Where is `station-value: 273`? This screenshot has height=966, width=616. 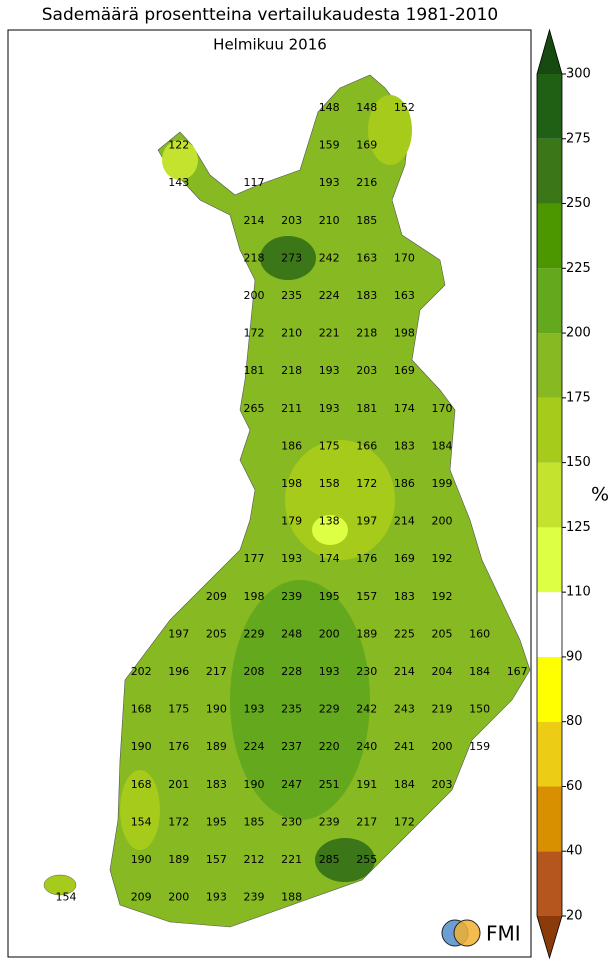
station-value: 273 is located at coordinates (291, 257).